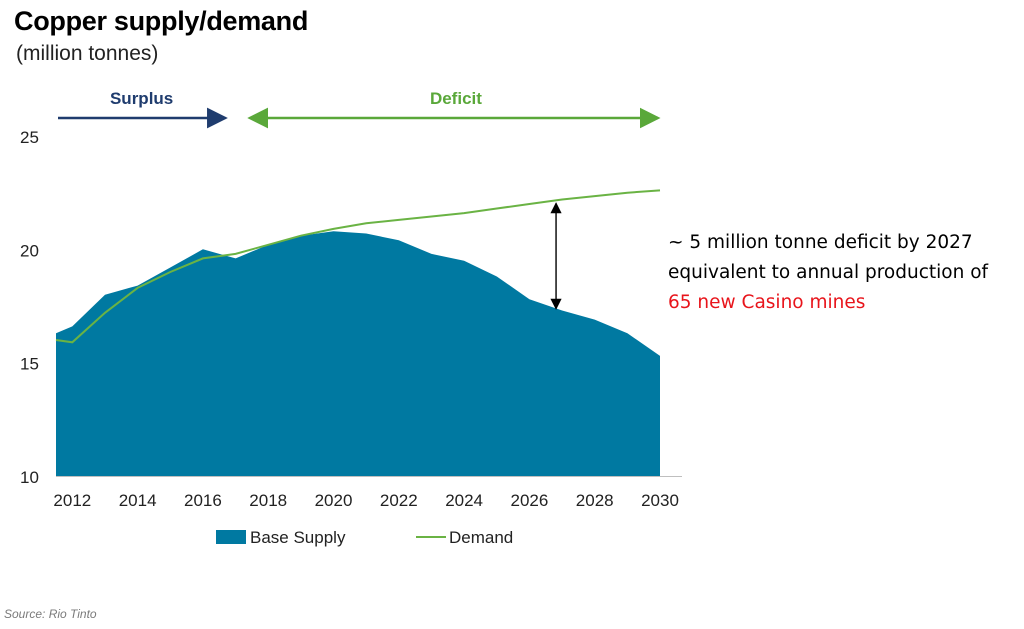  What do you see at coordinates (72, 500) in the screenshot?
I see `x-tick-label-2012: 2012` at bounding box center [72, 500].